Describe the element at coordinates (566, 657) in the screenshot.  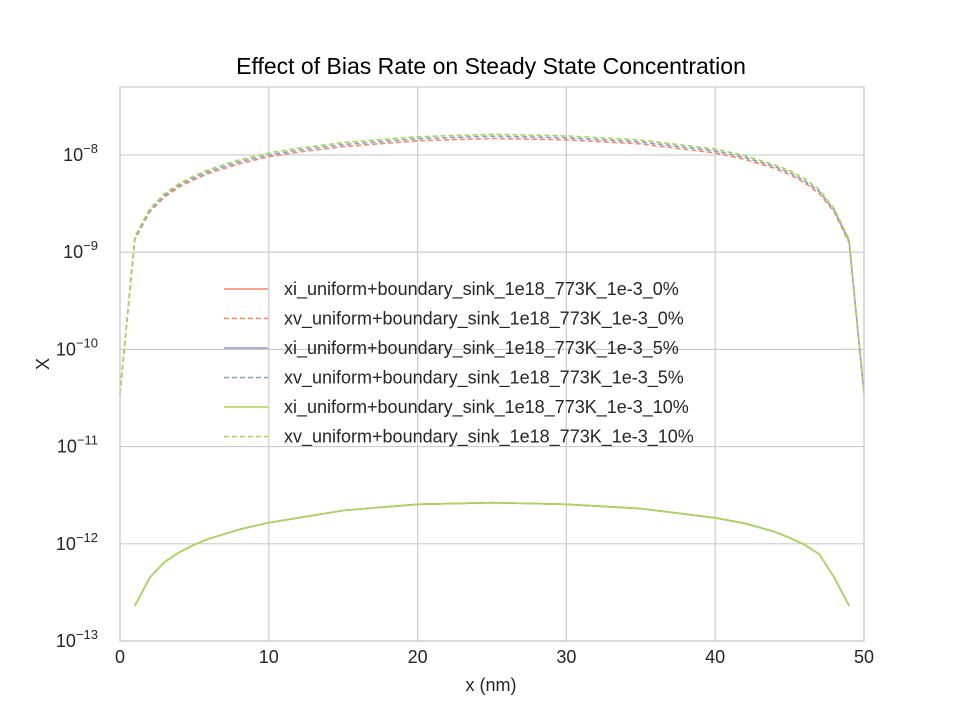
I see `x-tick-label: 30` at that location.